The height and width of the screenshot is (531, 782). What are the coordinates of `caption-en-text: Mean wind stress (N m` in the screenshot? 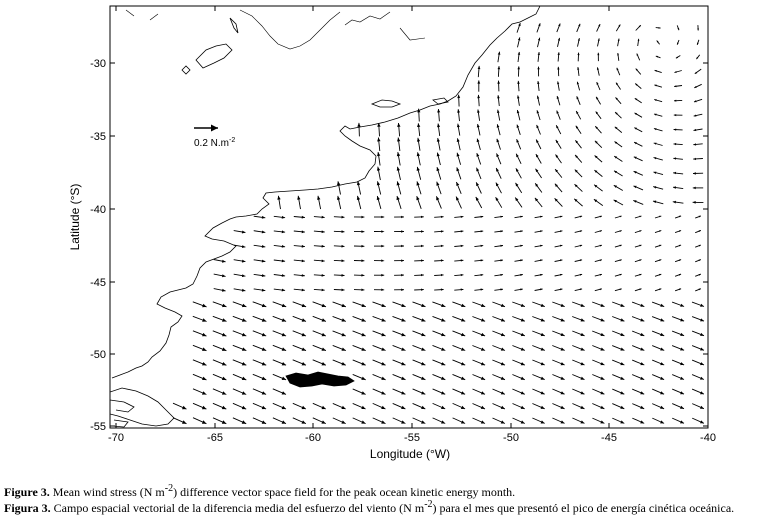 It's located at (107, 492).